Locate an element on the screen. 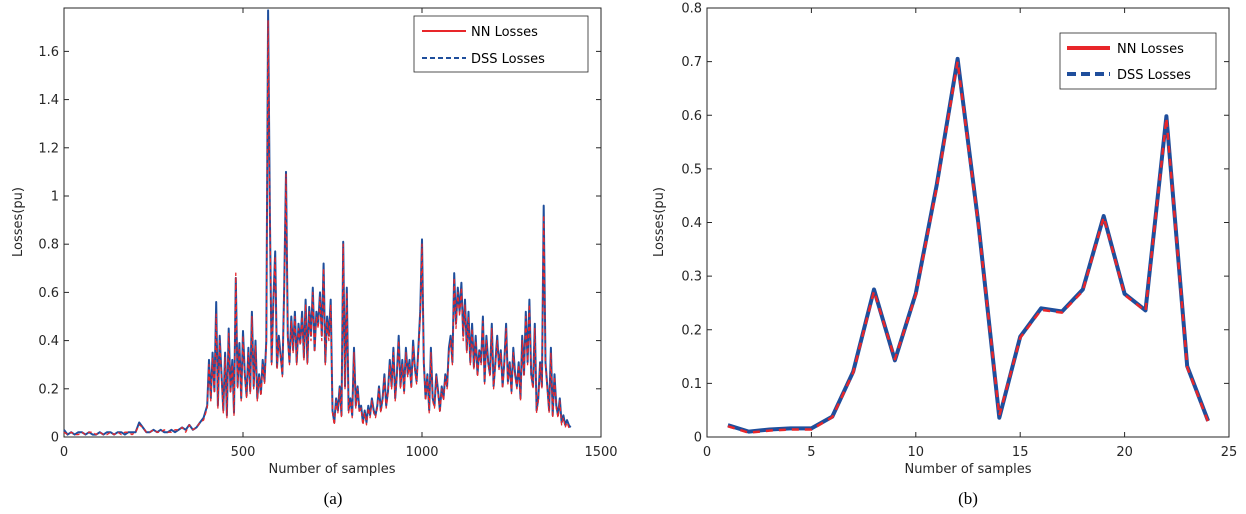 The image size is (1246, 514). legend-box-a is located at coordinates (501, 44).